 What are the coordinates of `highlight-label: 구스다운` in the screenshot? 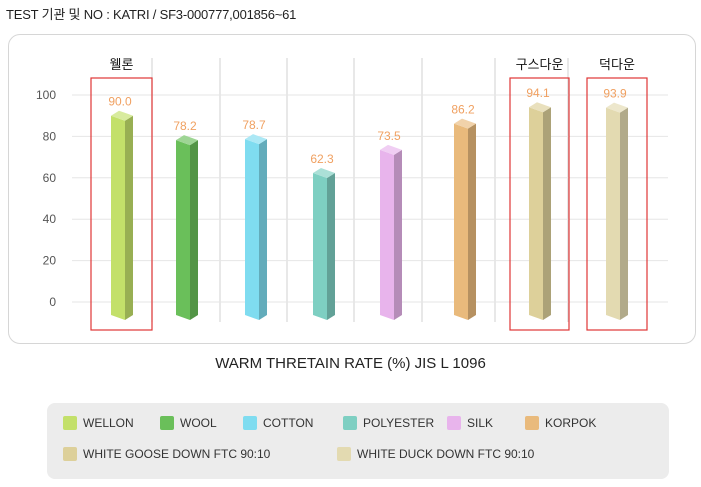 It's located at (540, 65).